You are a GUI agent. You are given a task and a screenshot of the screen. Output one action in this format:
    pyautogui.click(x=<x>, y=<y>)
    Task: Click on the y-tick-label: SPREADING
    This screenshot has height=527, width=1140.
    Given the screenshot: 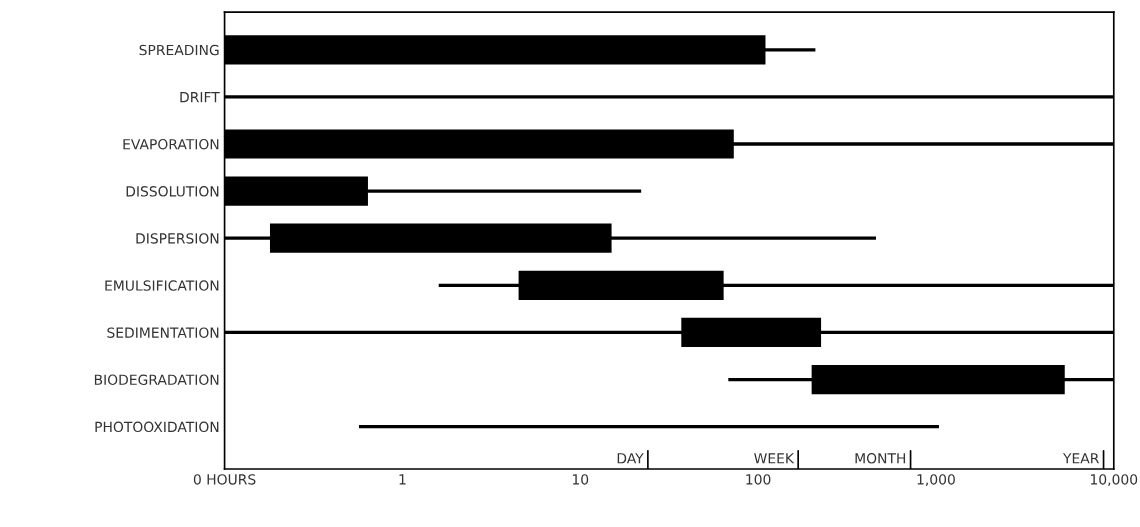 What is the action you would take?
    pyautogui.click(x=179, y=50)
    